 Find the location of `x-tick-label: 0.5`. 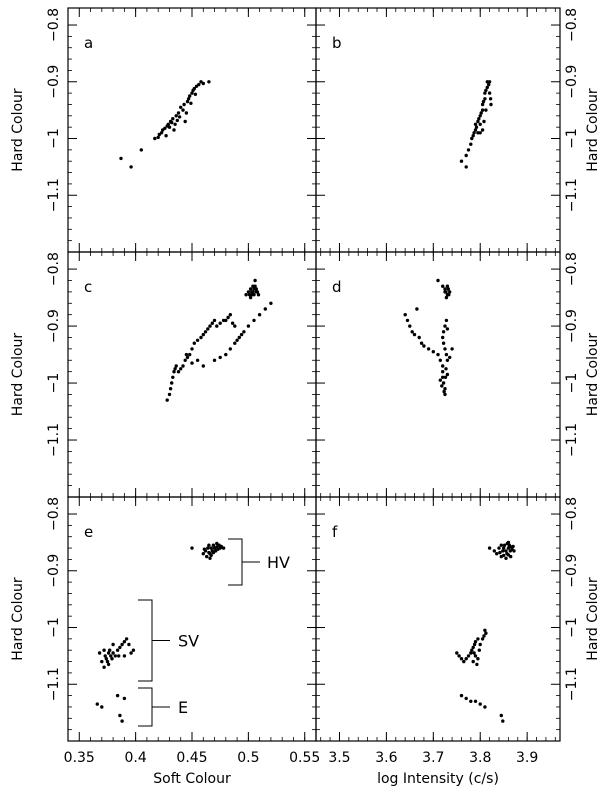

x-tick-label: 0.5 is located at coordinates (248, 758).